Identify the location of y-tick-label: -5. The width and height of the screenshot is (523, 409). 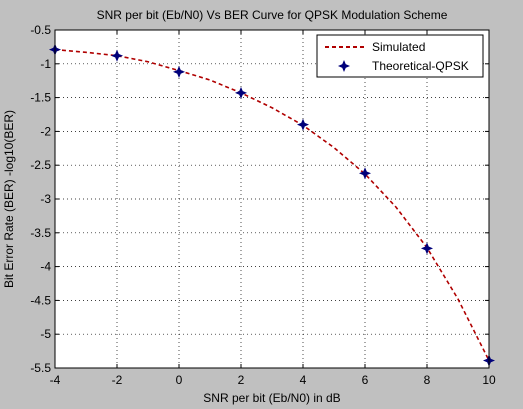
(45, 334).